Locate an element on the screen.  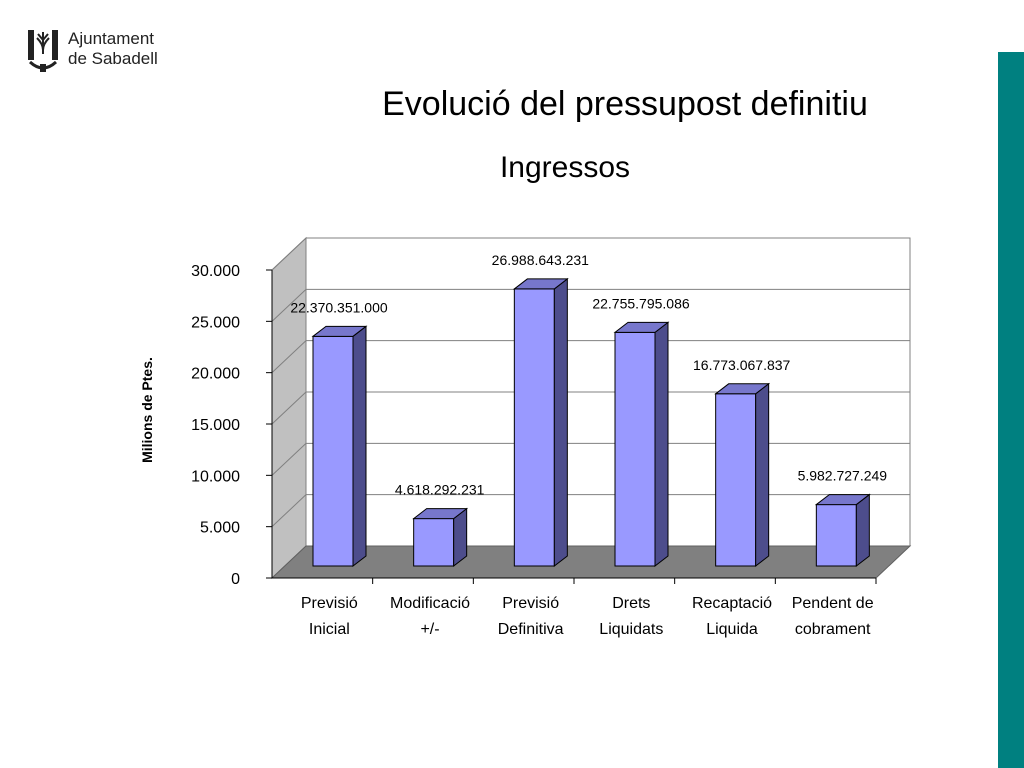
x-tick-label: Pendent de is located at coordinates (833, 603).